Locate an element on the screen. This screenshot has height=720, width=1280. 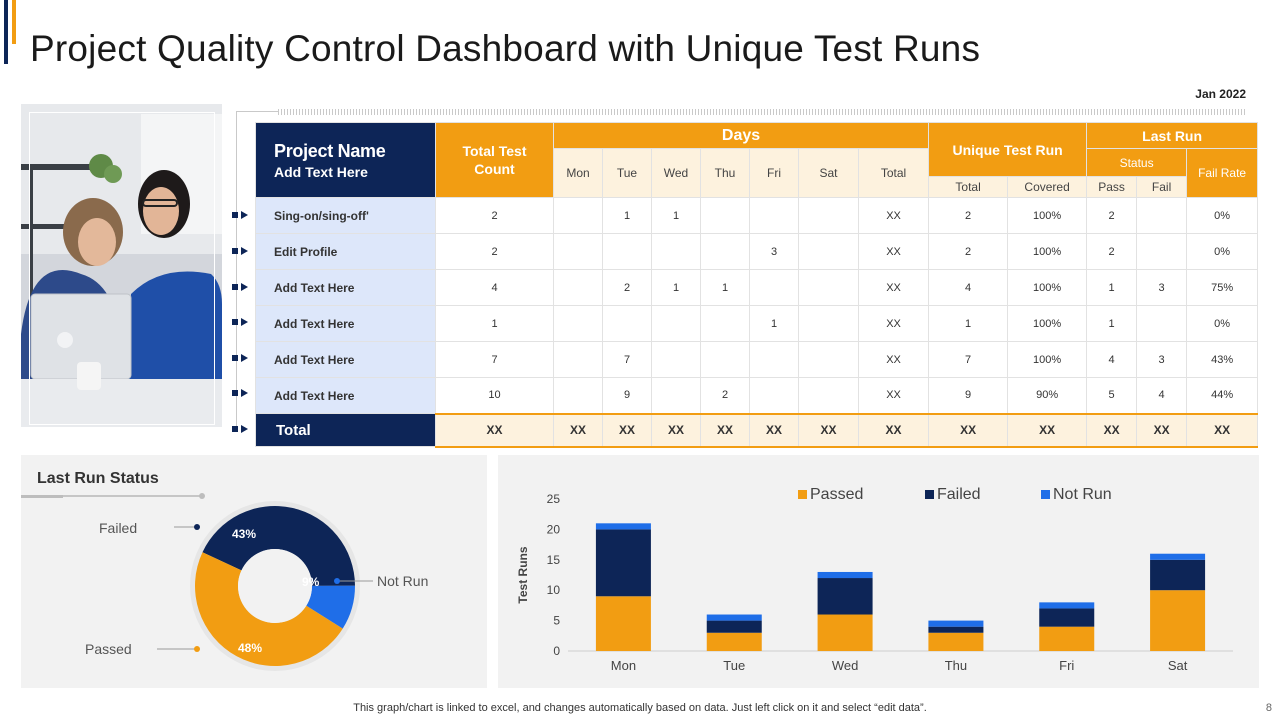
day-header: Fri is located at coordinates (774, 173).